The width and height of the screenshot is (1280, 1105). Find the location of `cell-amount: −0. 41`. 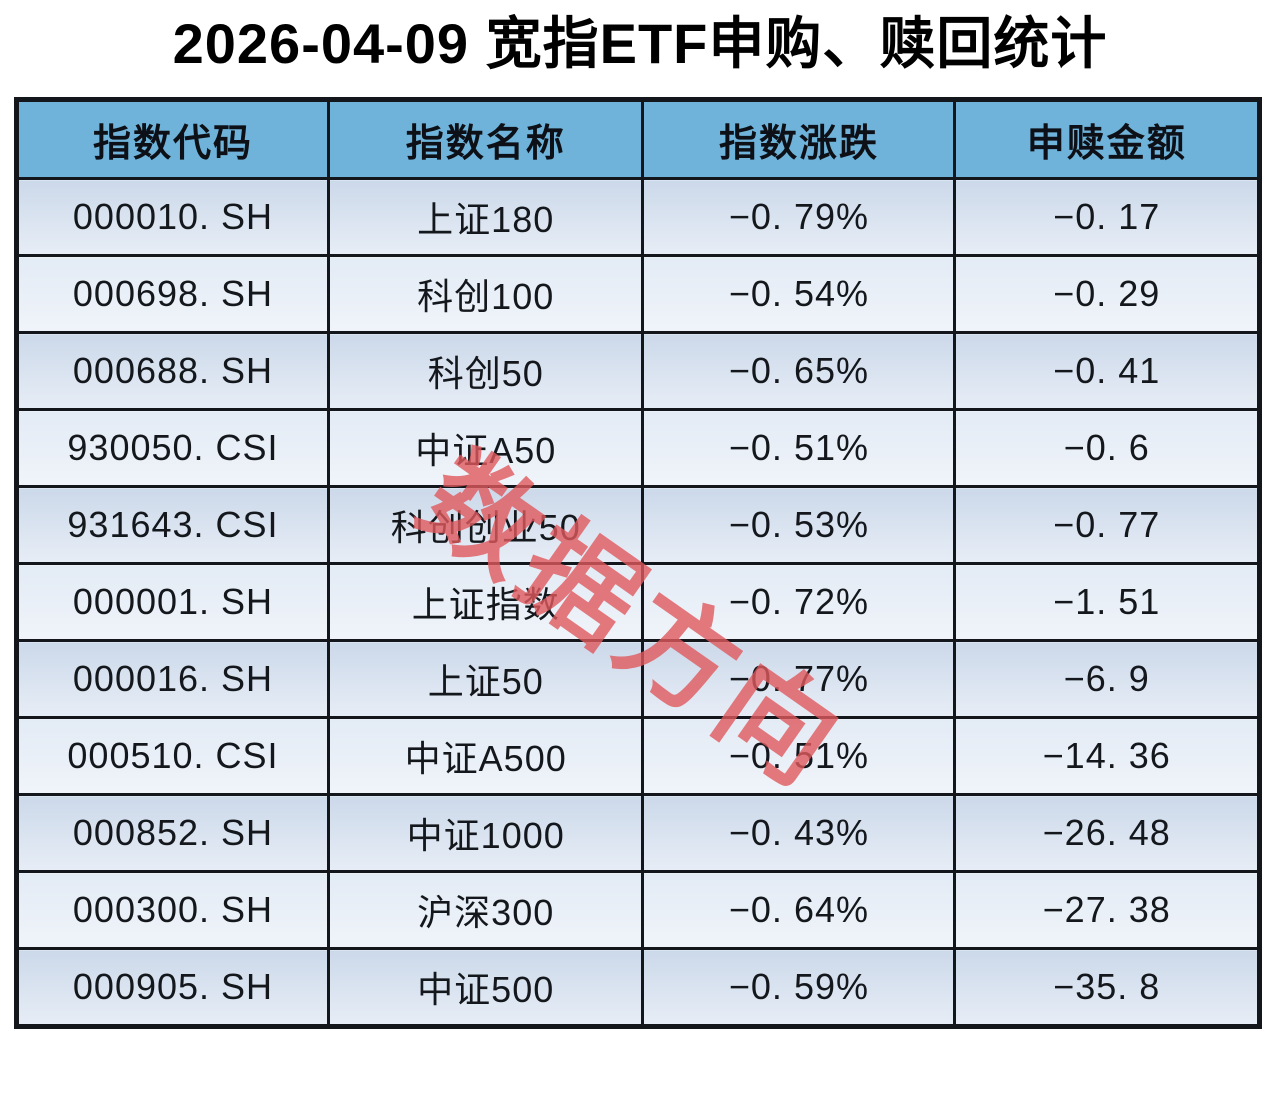

cell-amount: −0. 41 is located at coordinates (1107, 371).